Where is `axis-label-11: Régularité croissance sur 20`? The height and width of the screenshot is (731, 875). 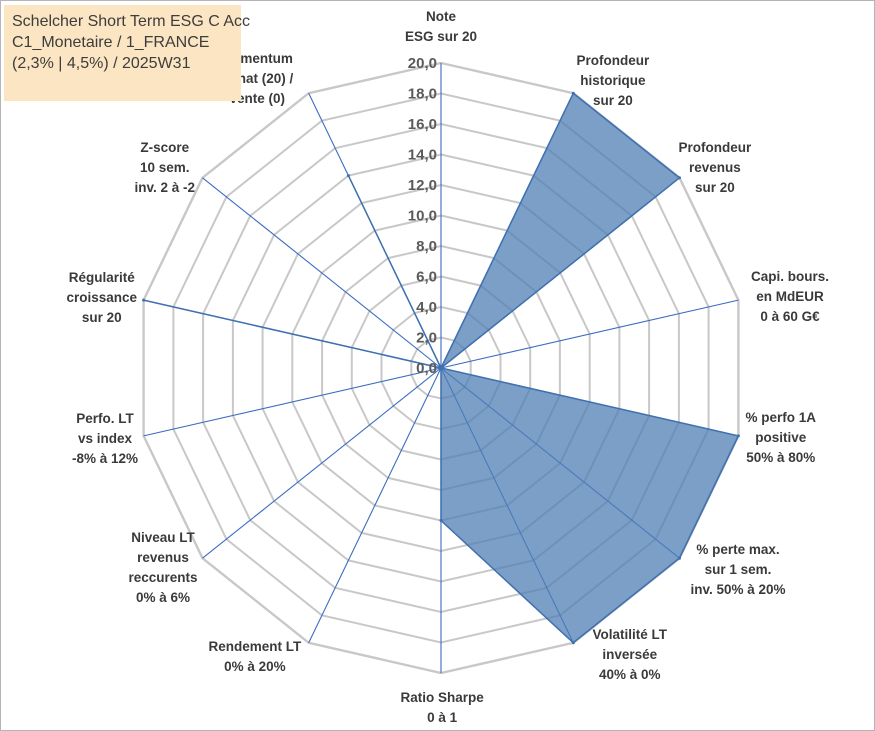
axis-label-11: Régularité croissance sur 20 is located at coordinates (102, 297).